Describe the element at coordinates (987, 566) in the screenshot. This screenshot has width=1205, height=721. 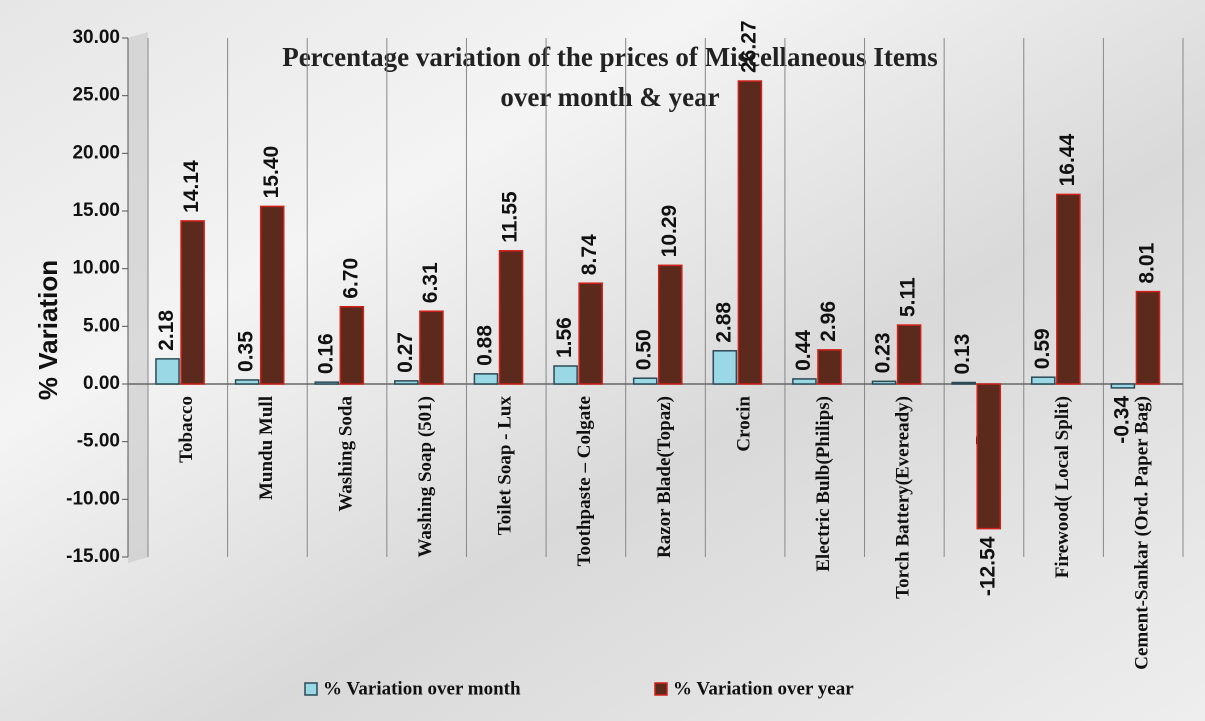
I see `data-label: -12.54` at that location.